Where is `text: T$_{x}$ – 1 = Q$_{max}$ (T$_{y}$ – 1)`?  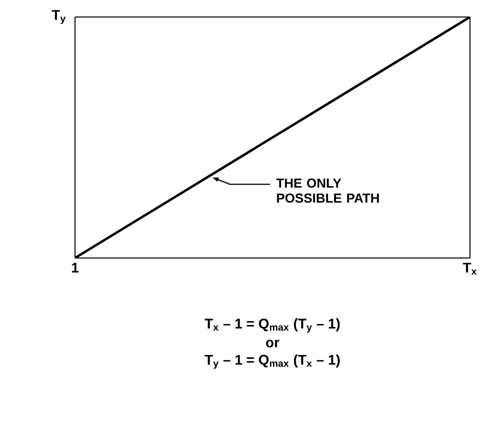 text: T$_{x}$ – 1 = Q$_{max}$ (T$_{y}$ – 1) is located at coordinates (272, 325).